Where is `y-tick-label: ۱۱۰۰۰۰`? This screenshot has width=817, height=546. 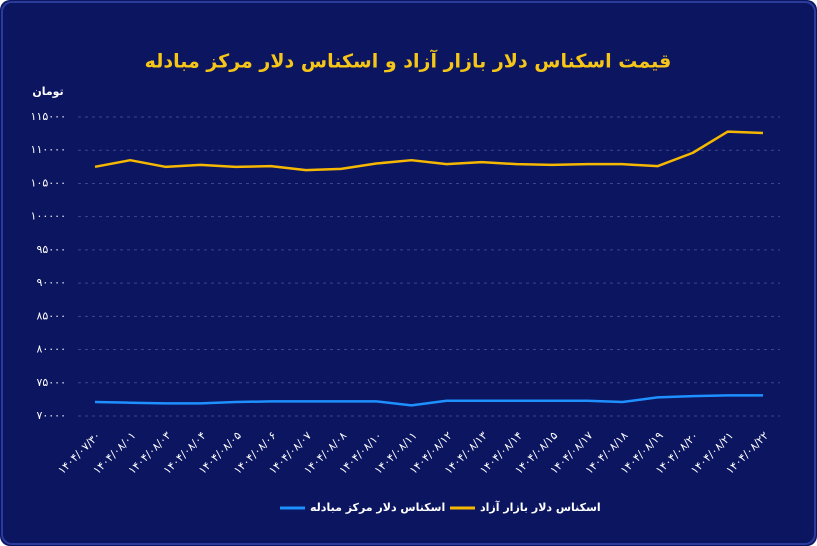
y-tick-label: ۱۱۰۰۰۰ is located at coordinates (48, 149).